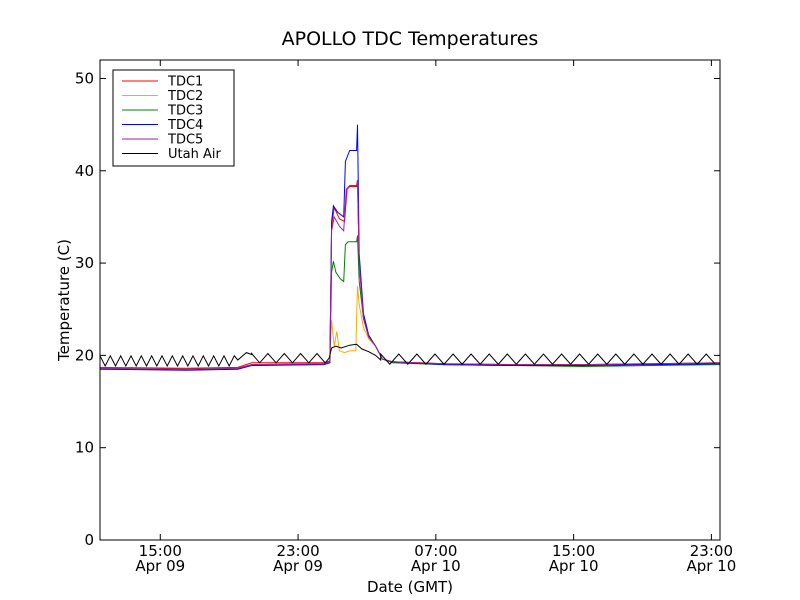 Image resolution: width=800 pixels, height=600 pixels. Describe the element at coordinates (84, 78) in the screenshot. I see `y-tick-label: 50` at that location.